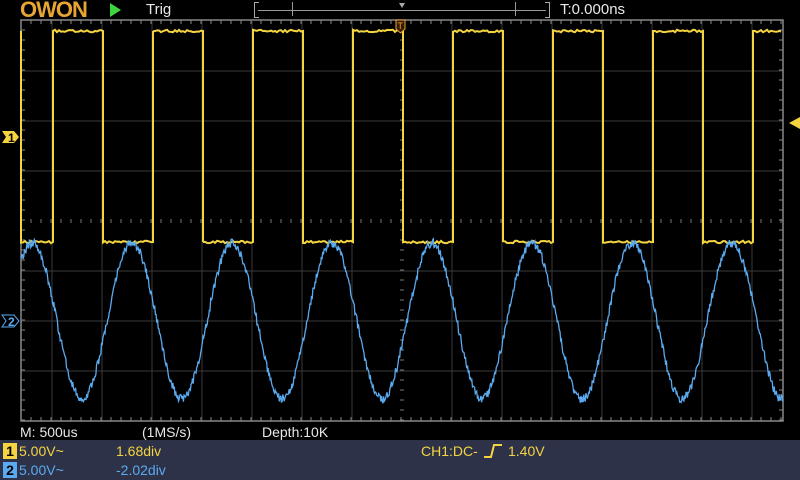 The height and width of the screenshot is (480, 800). Describe the element at coordinates (401, 26) in the screenshot. I see `trigger-marker-label: T` at that location.